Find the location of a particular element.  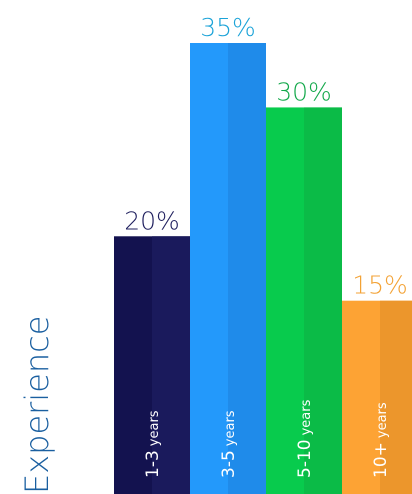

category-label-2: 3-5 years is located at coordinates (229, 444).